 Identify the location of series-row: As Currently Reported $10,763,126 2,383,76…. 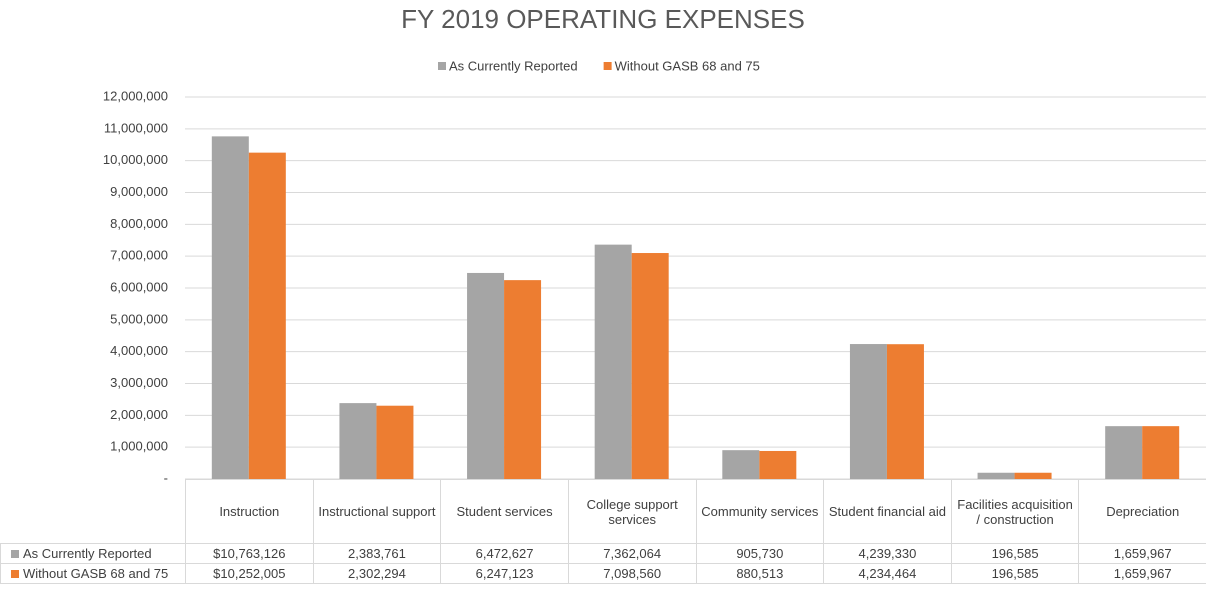
(603, 553).